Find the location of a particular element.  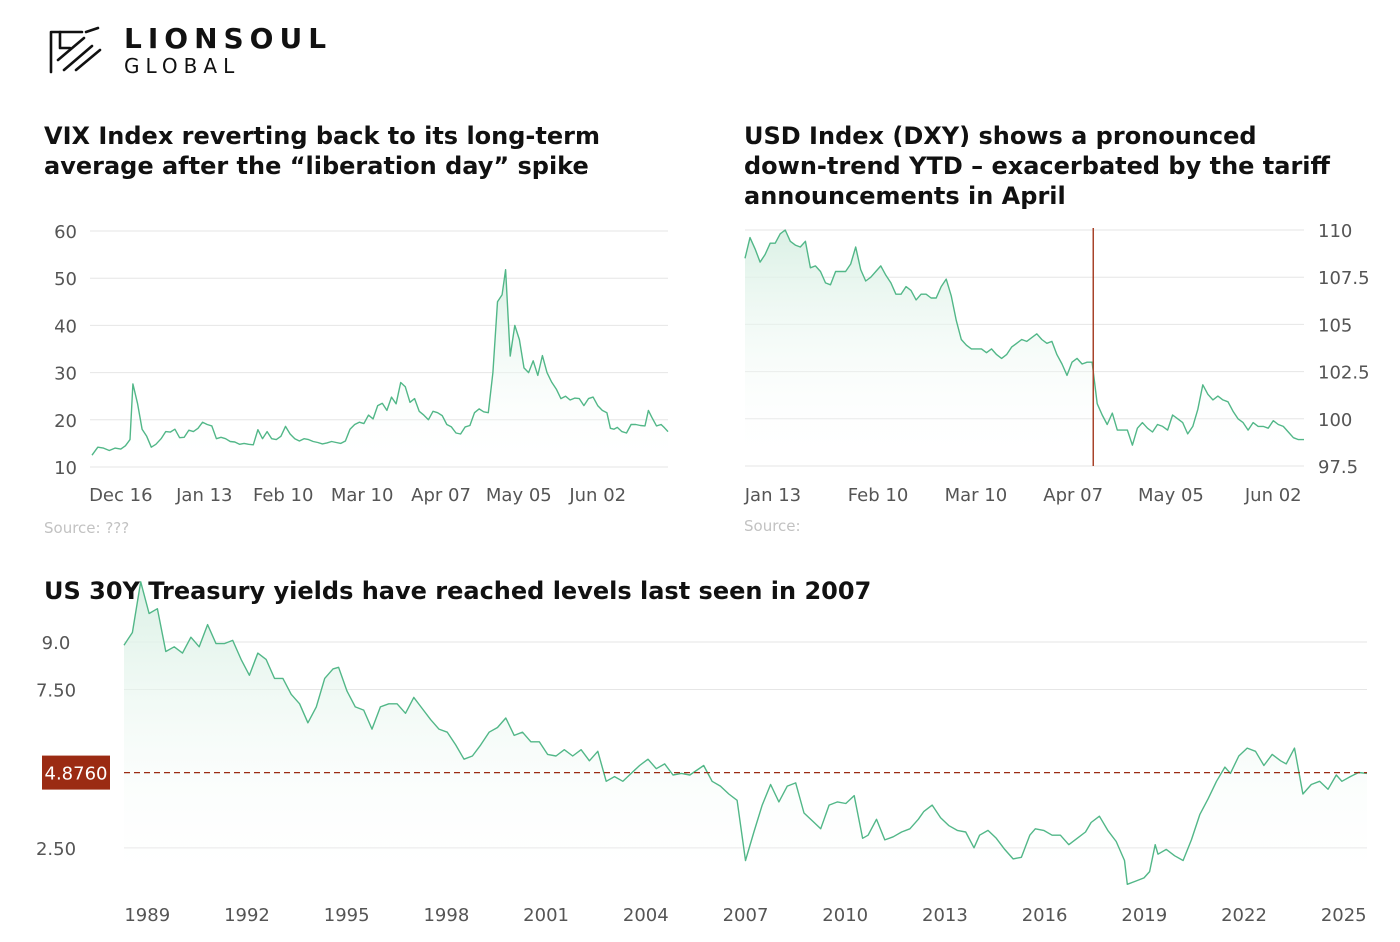

vix-x-tick-label: Dec 16 is located at coordinates (120, 495).